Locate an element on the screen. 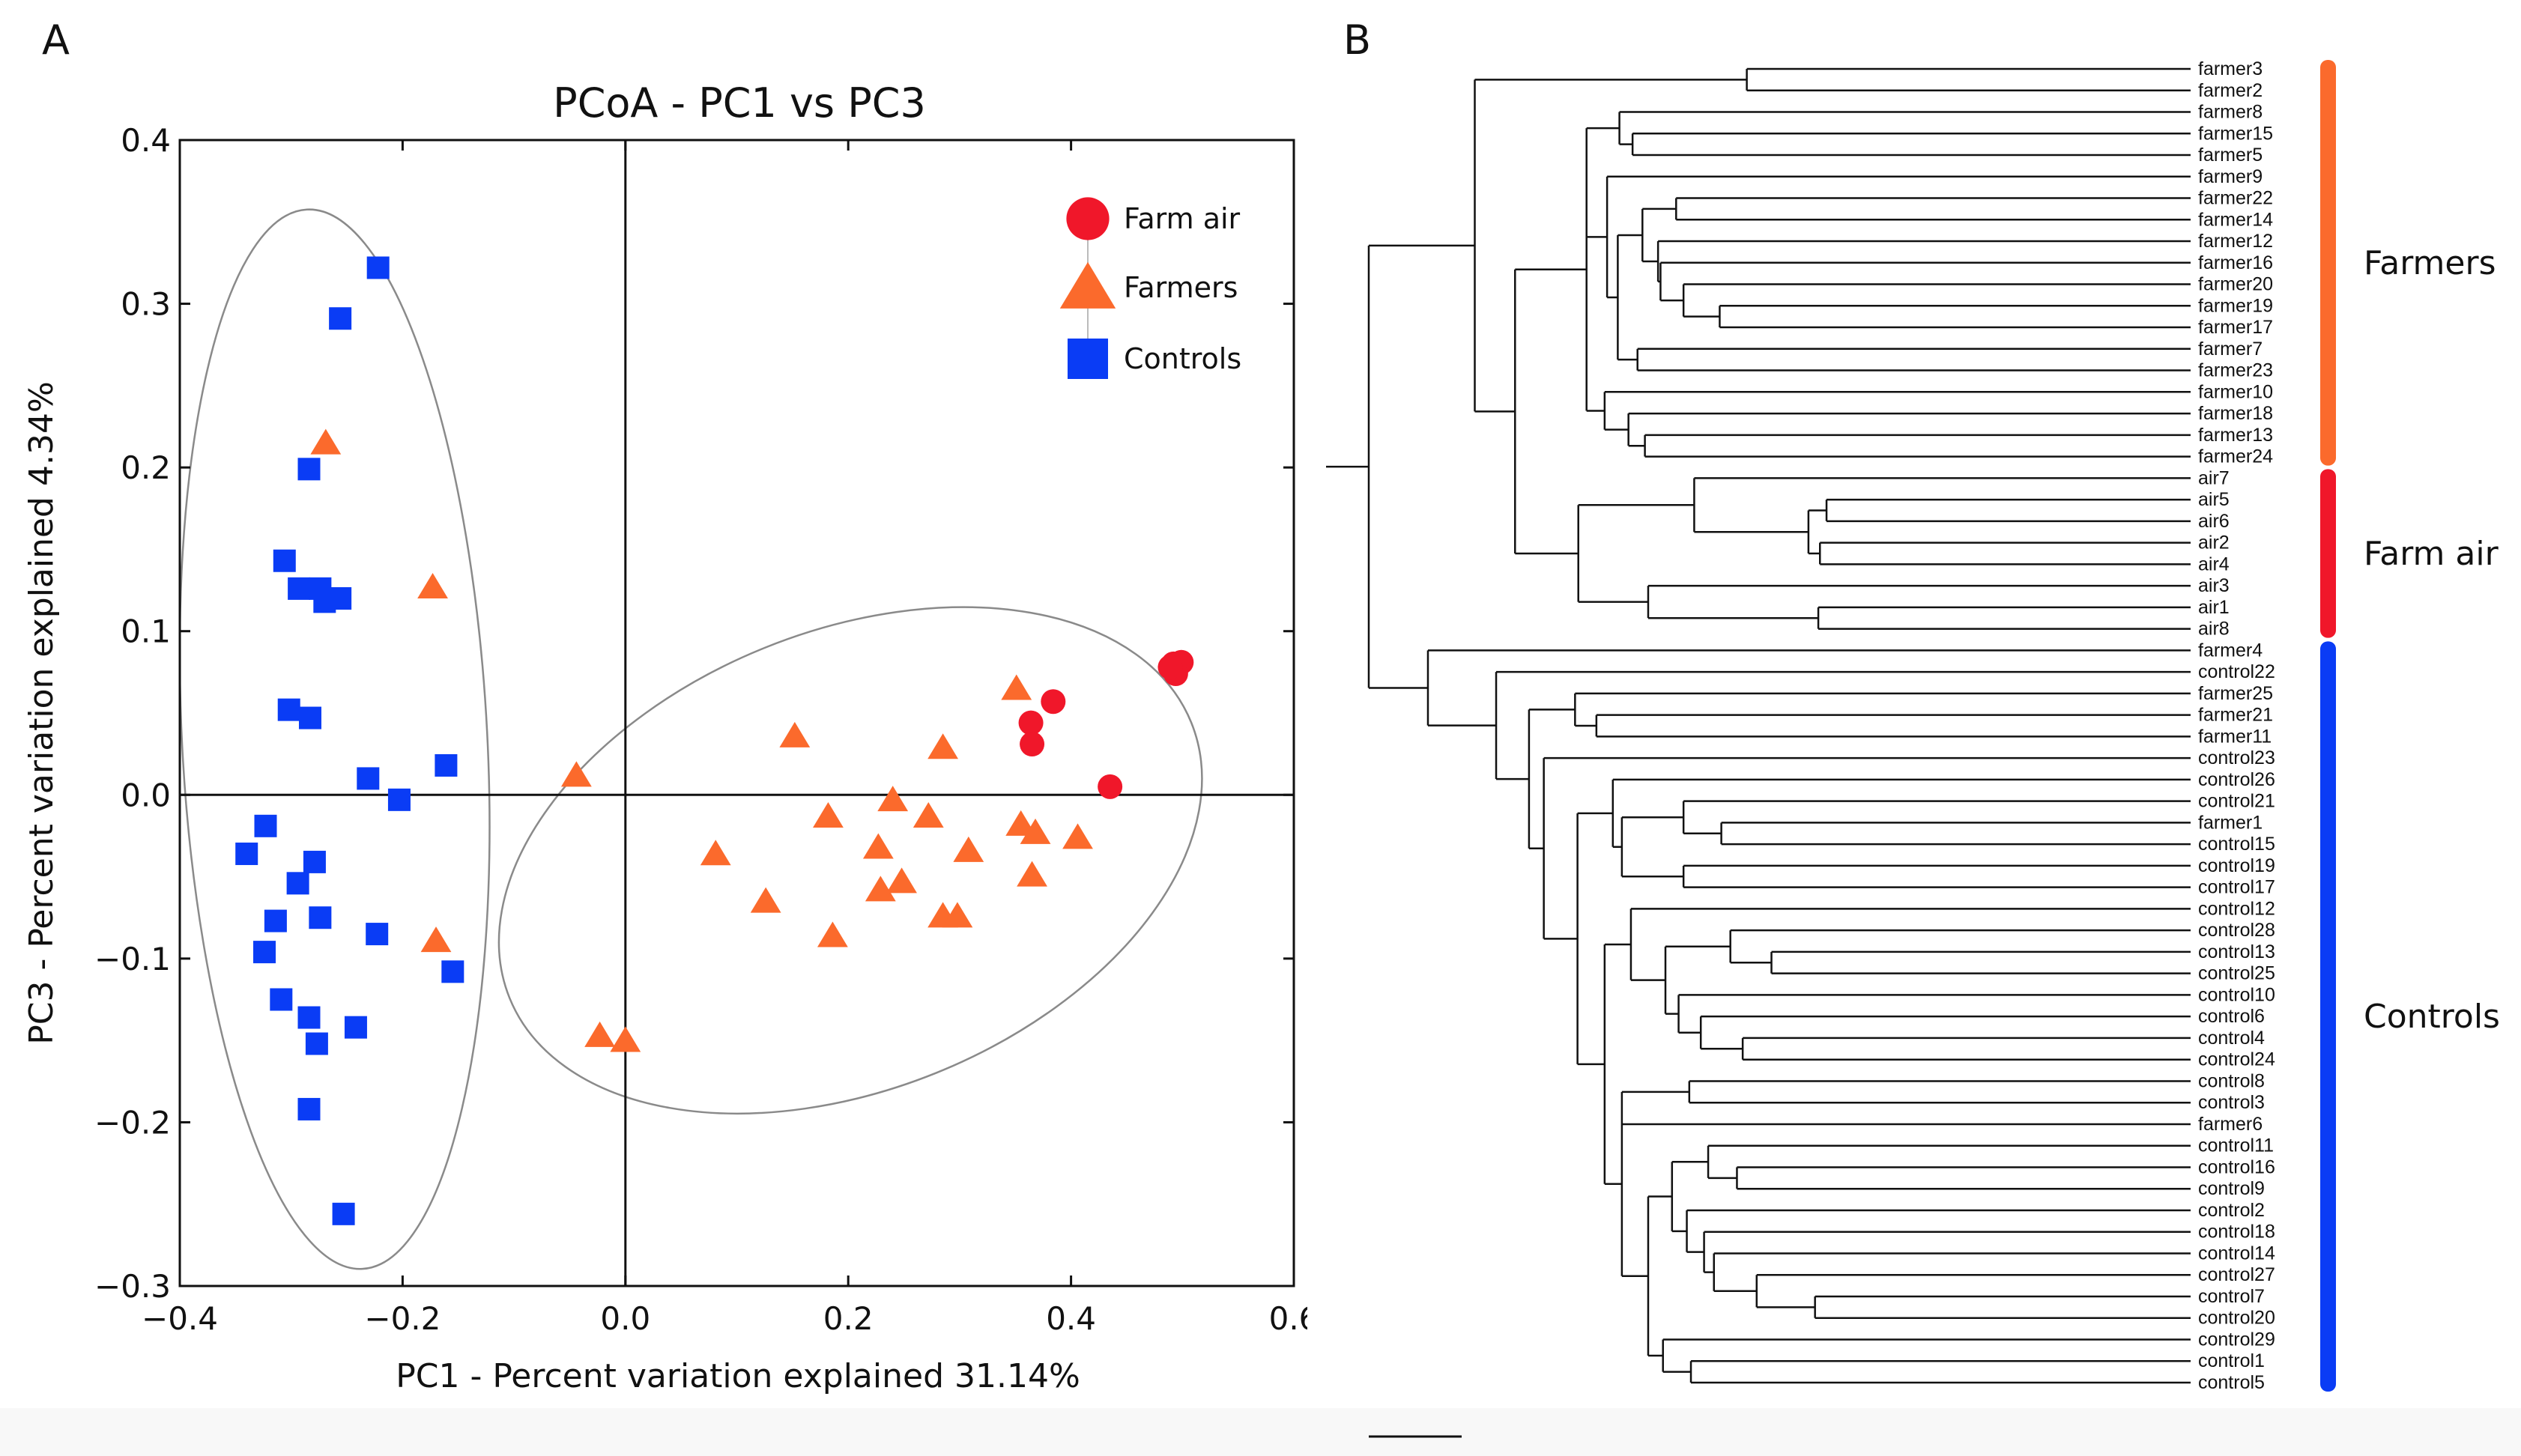  y-tick-label: 0.3 is located at coordinates (146, 304).